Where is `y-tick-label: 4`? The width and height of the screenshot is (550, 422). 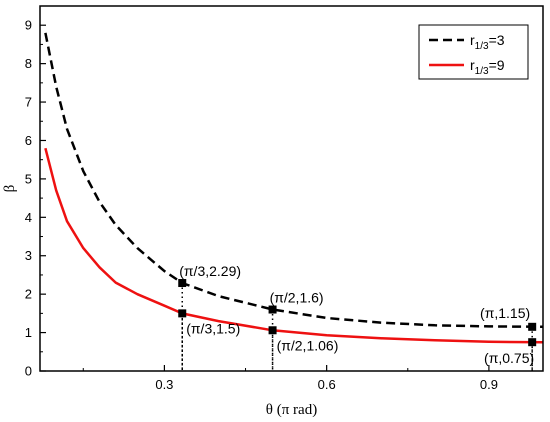
y-tick-label: 4 is located at coordinates (28, 217).